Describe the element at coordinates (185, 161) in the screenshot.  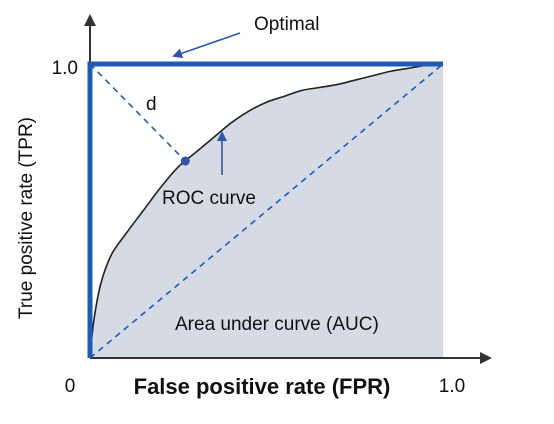
I see `roc-closest-point` at that location.